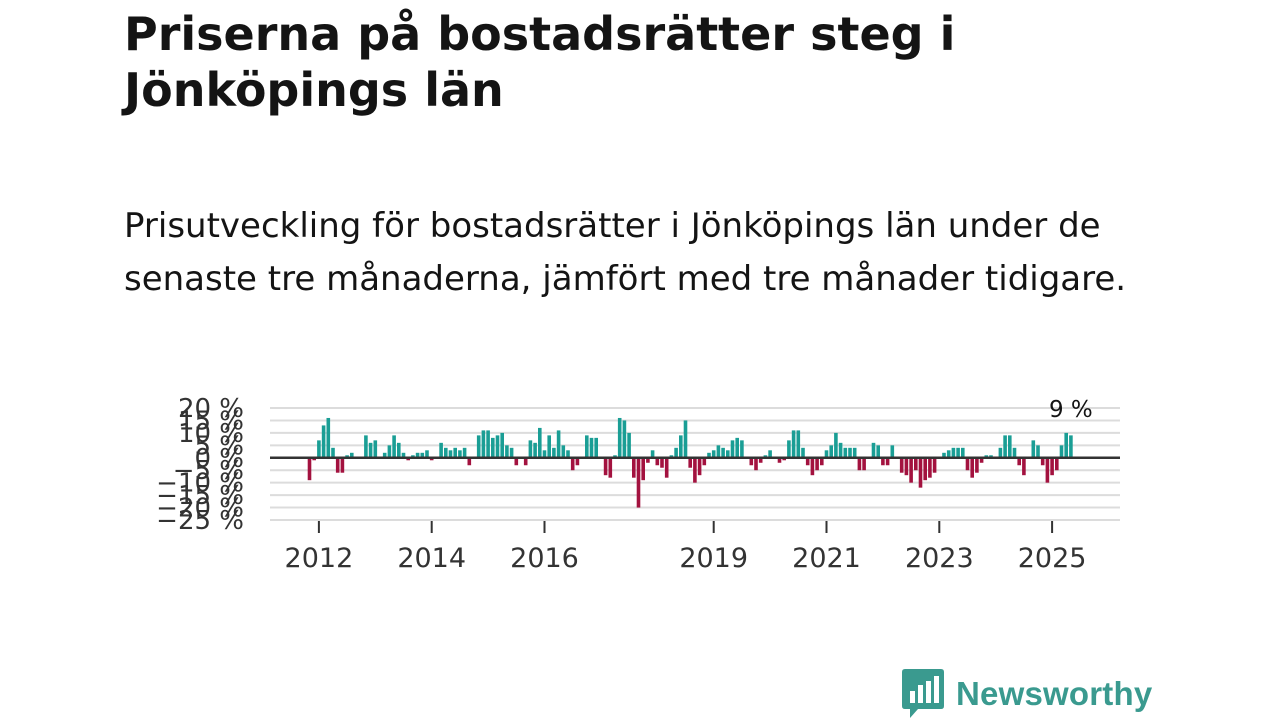 The height and width of the screenshot is (720, 1280). What do you see at coordinates (211, 421) in the screenshot?
I see `y-tick-label: 15 %` at bounding box center [211, 421].